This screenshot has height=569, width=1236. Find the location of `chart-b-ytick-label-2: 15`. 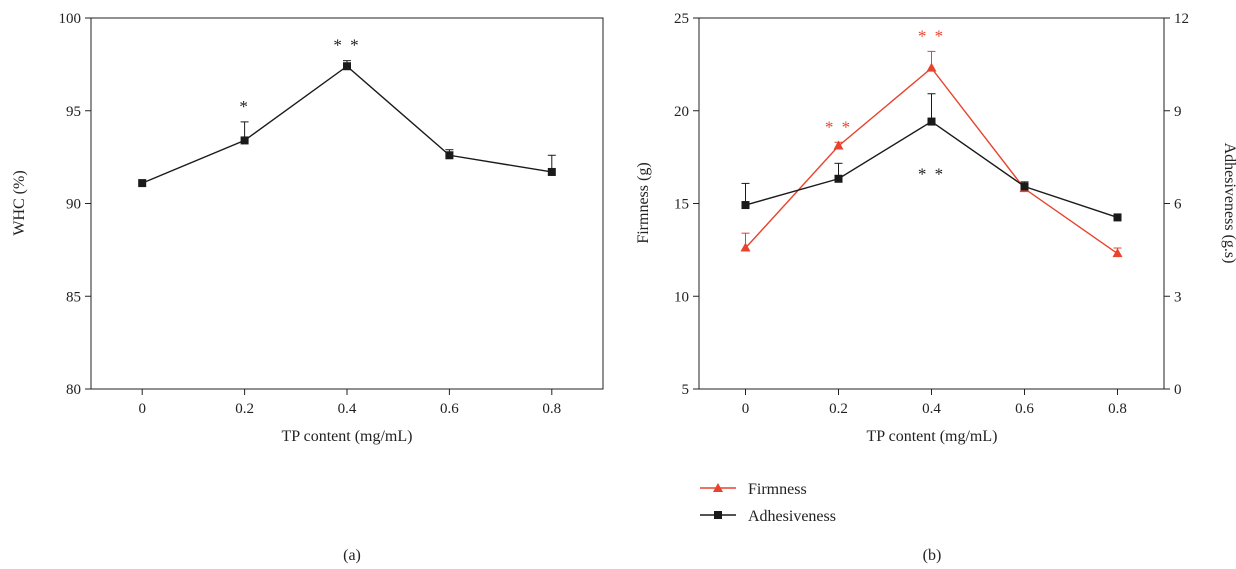

chart-b-ytick-label-2: 15 is located at coordinates (681, 205).